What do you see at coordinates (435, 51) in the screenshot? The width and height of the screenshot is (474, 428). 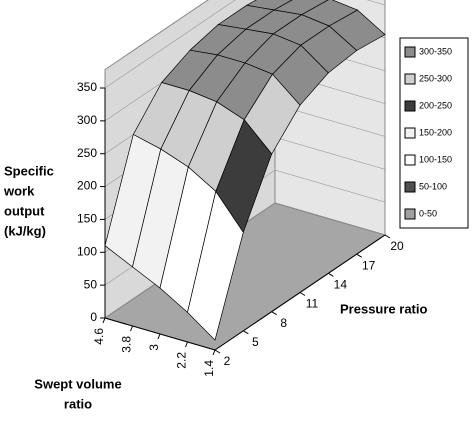 I see `legend-label: 300-350` at bounding box center [435, 51].